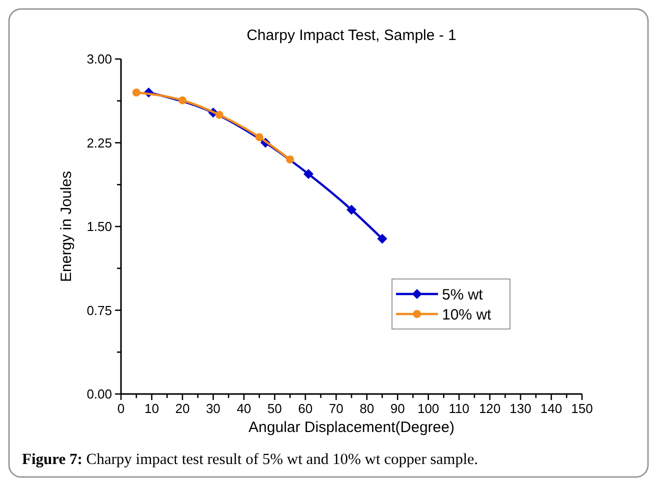 The width and height of the screenshot is (657, 486). I want to click on caption: Figure 7: Charpy impact test result of 5% wt and 10% wt copper sample., so click(250, 459).